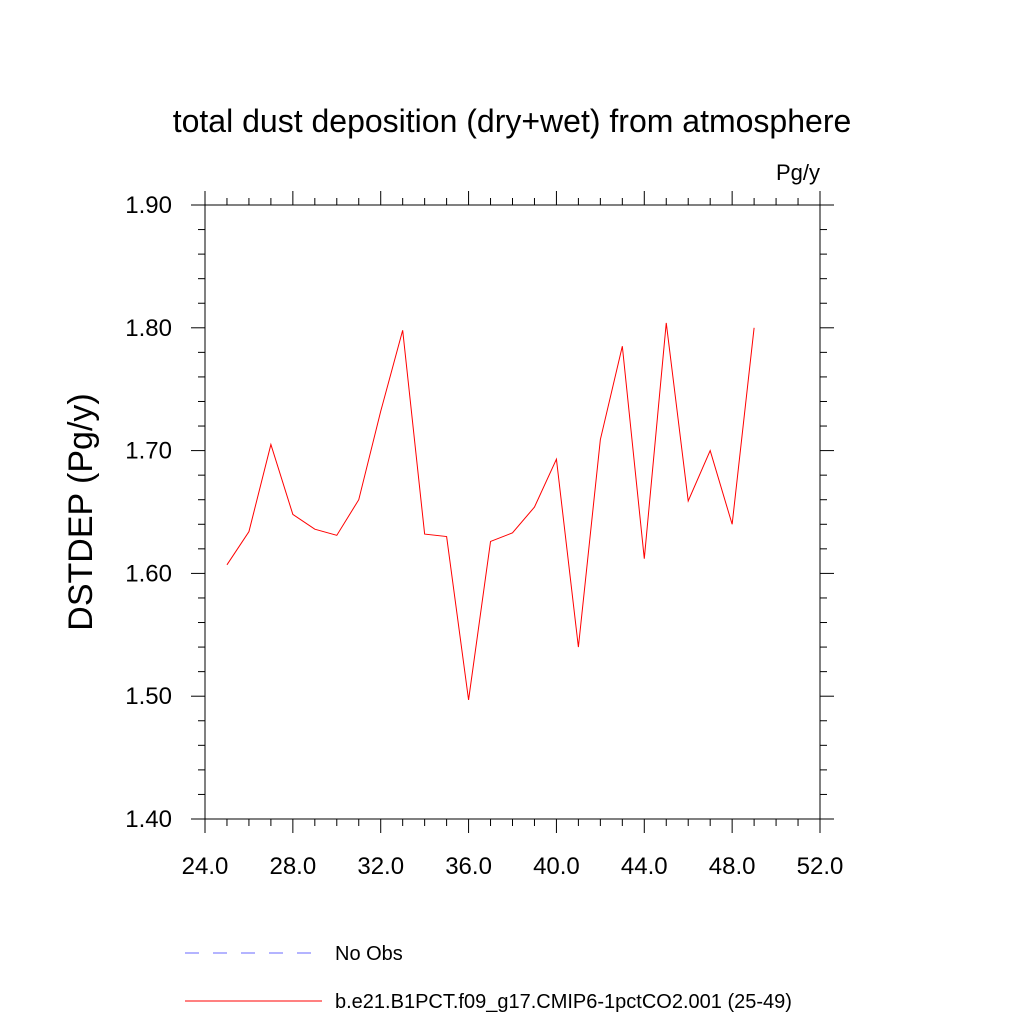  I want to click on y-tick-label: 1.40, so click(148, 819).